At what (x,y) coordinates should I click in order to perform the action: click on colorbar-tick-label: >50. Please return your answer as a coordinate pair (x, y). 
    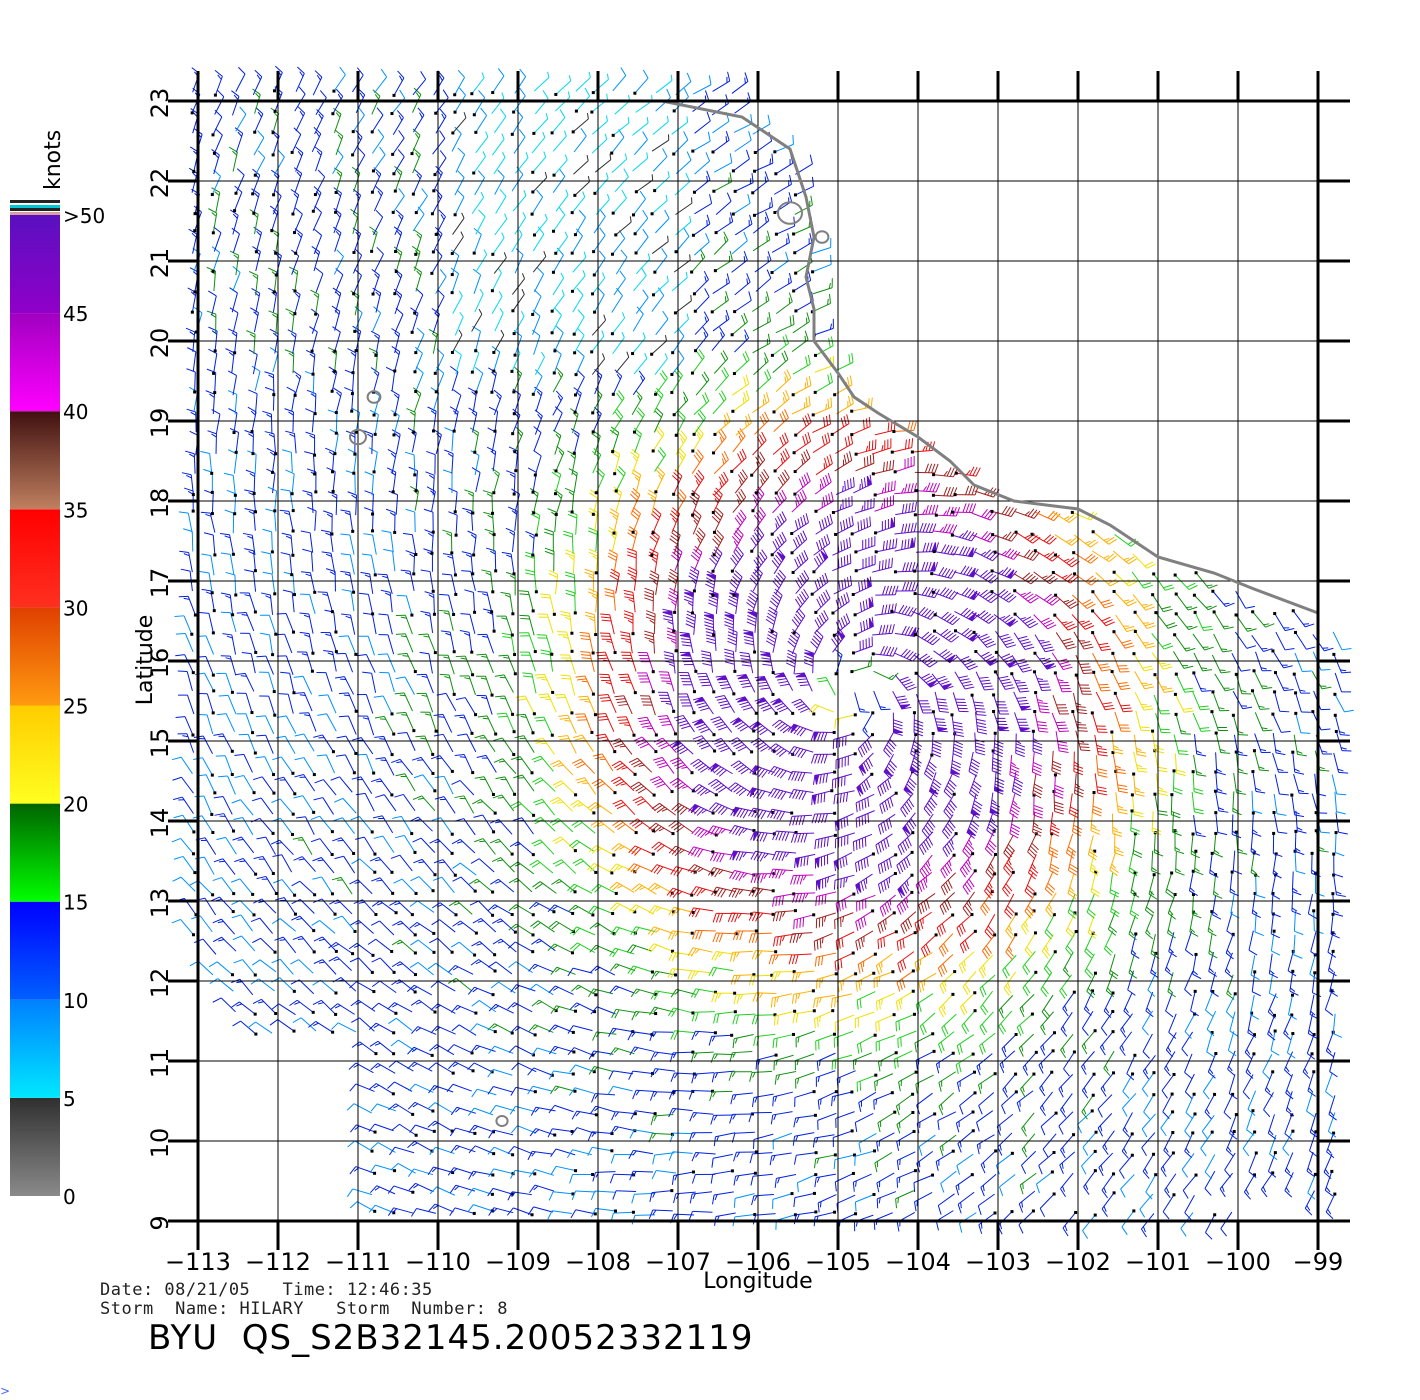
    Looking at the image, I should click on (84, 216).